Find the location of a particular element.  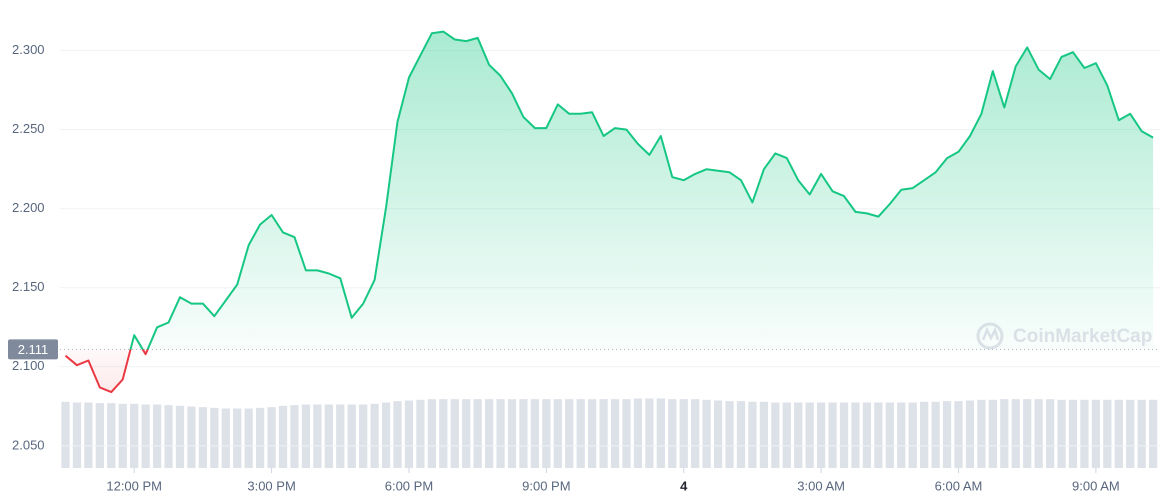

baseline-label: 2.111 is located at coordinates (33, 349).